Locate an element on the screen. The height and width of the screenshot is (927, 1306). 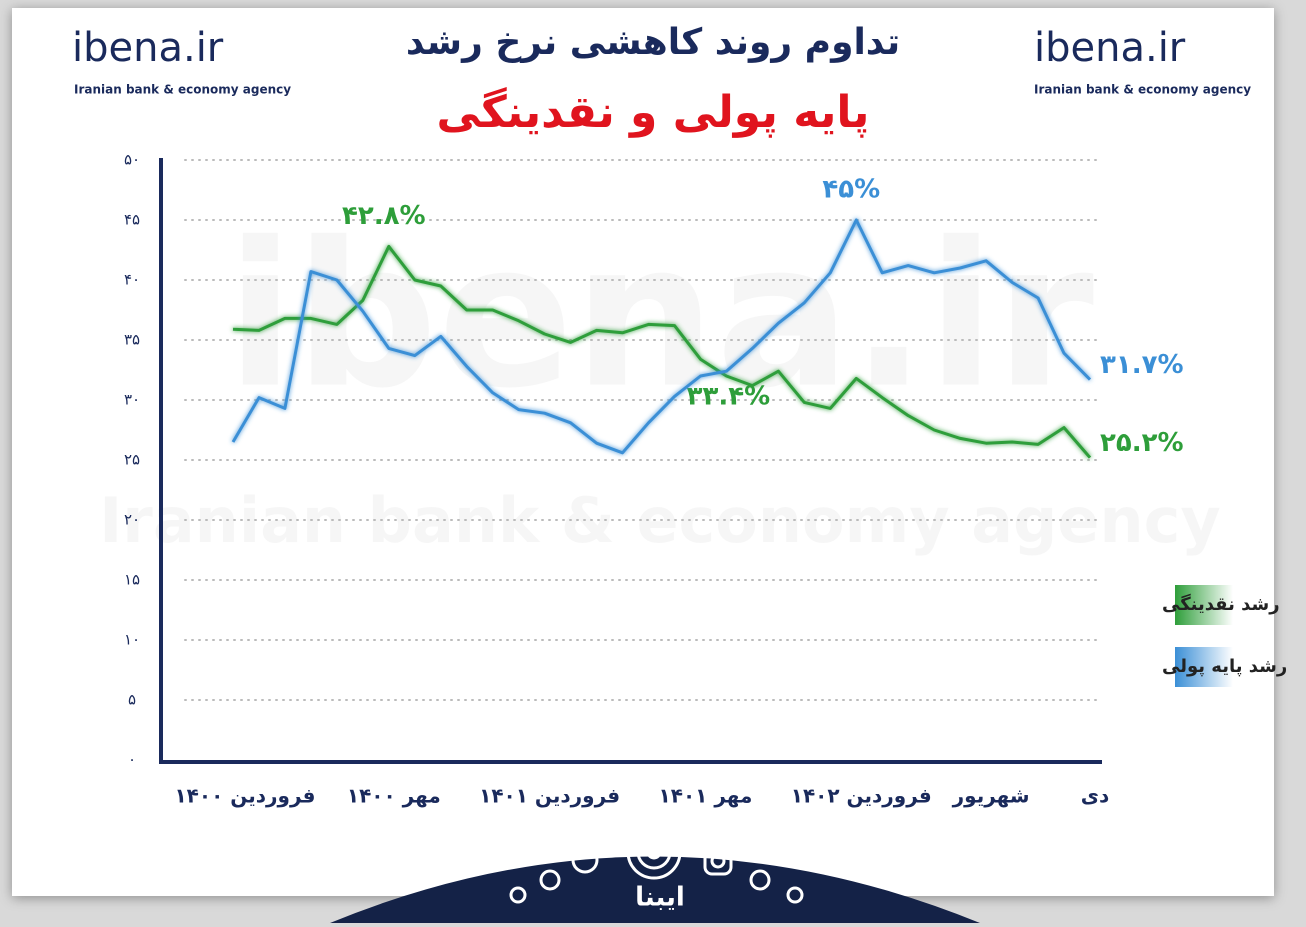
footer-band is located at coordinates (655, 889).